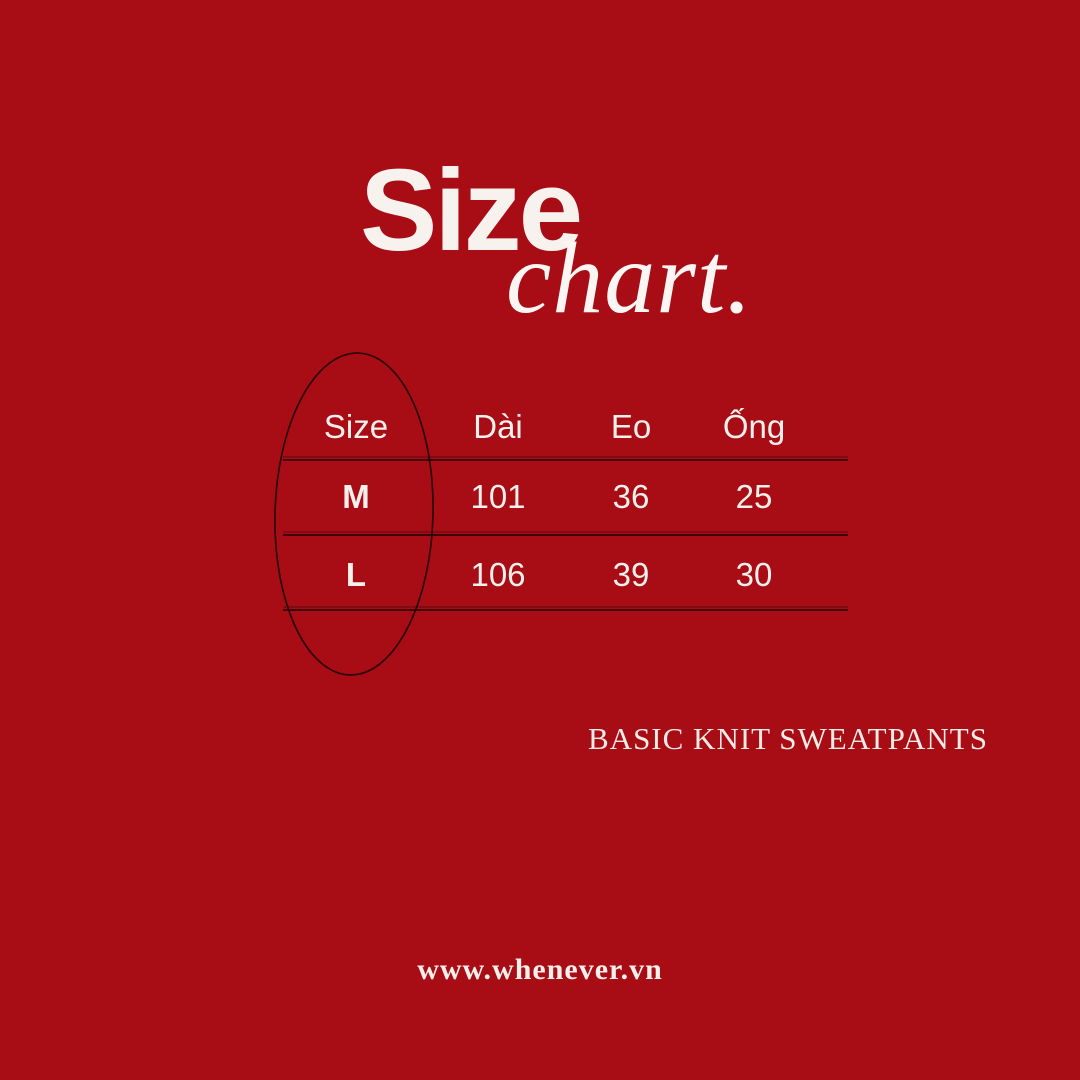 The height and width of the screenshot is (1080, 1080). What do you see at coordinates (540, 969) in the screenshot?
I see `website-url: www.whenever.vn` at bounding box center [540, 969].